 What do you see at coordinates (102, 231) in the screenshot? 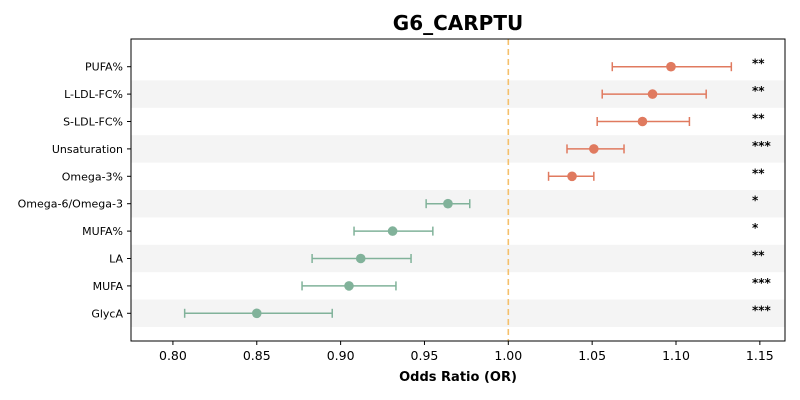
I see `y-tick-label: MUFA%` at bounding box center [102, 231].